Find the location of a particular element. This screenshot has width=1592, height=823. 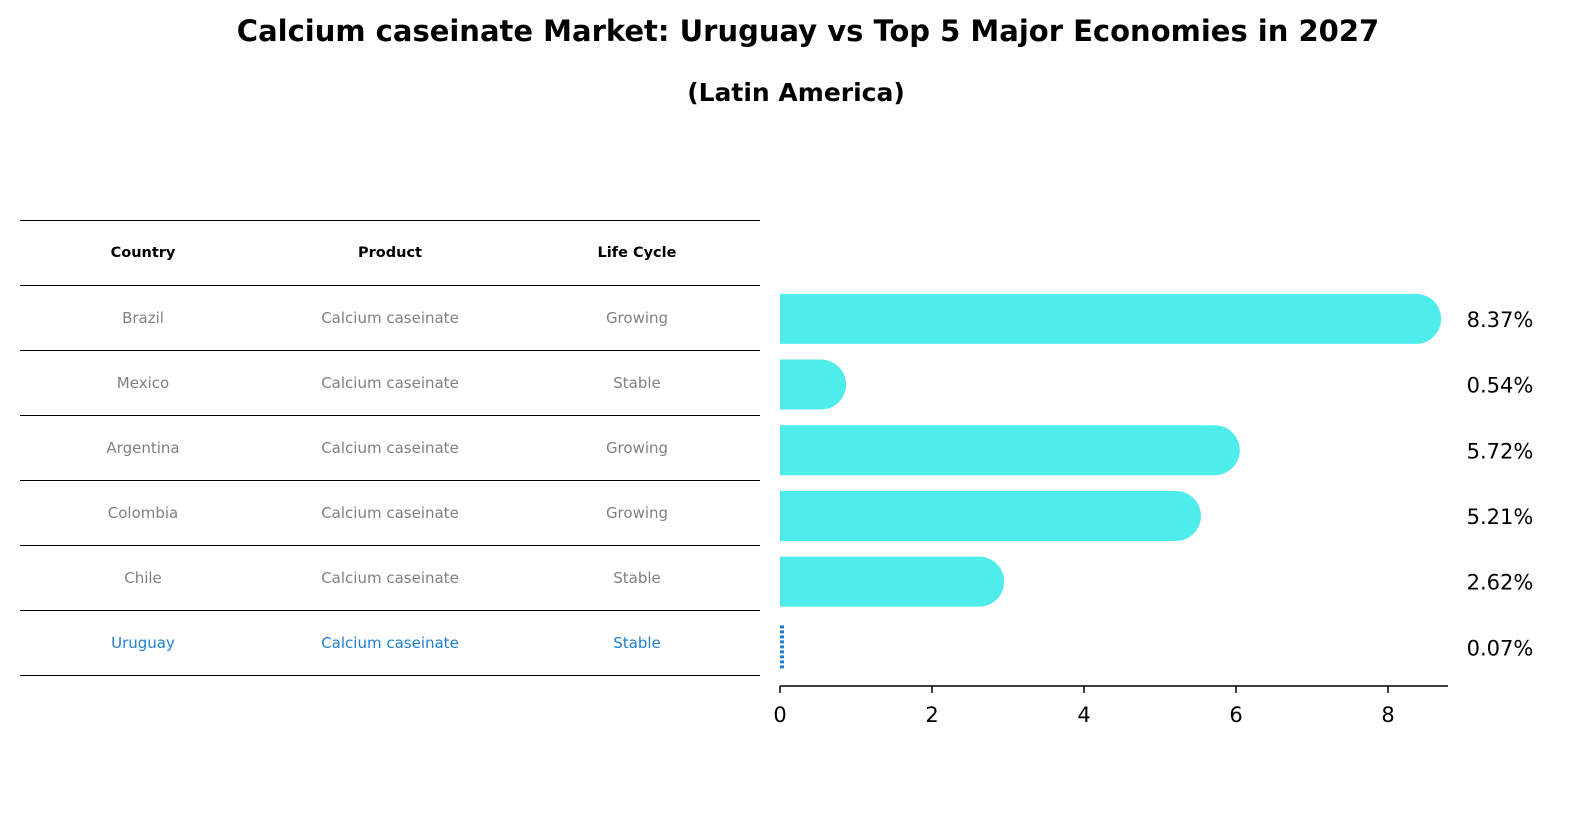

value-label: 2.62% is located at coordinates (1500, 583).